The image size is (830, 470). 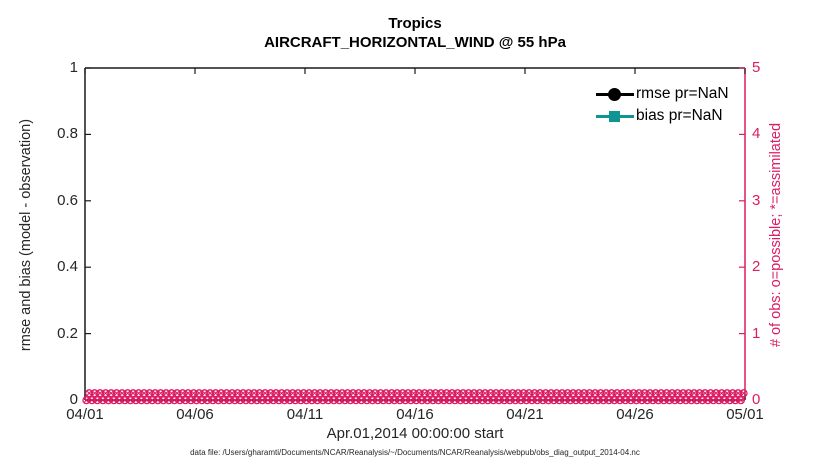 I want to click on y-right-tick-label: 3, so click(x=756, y=200).